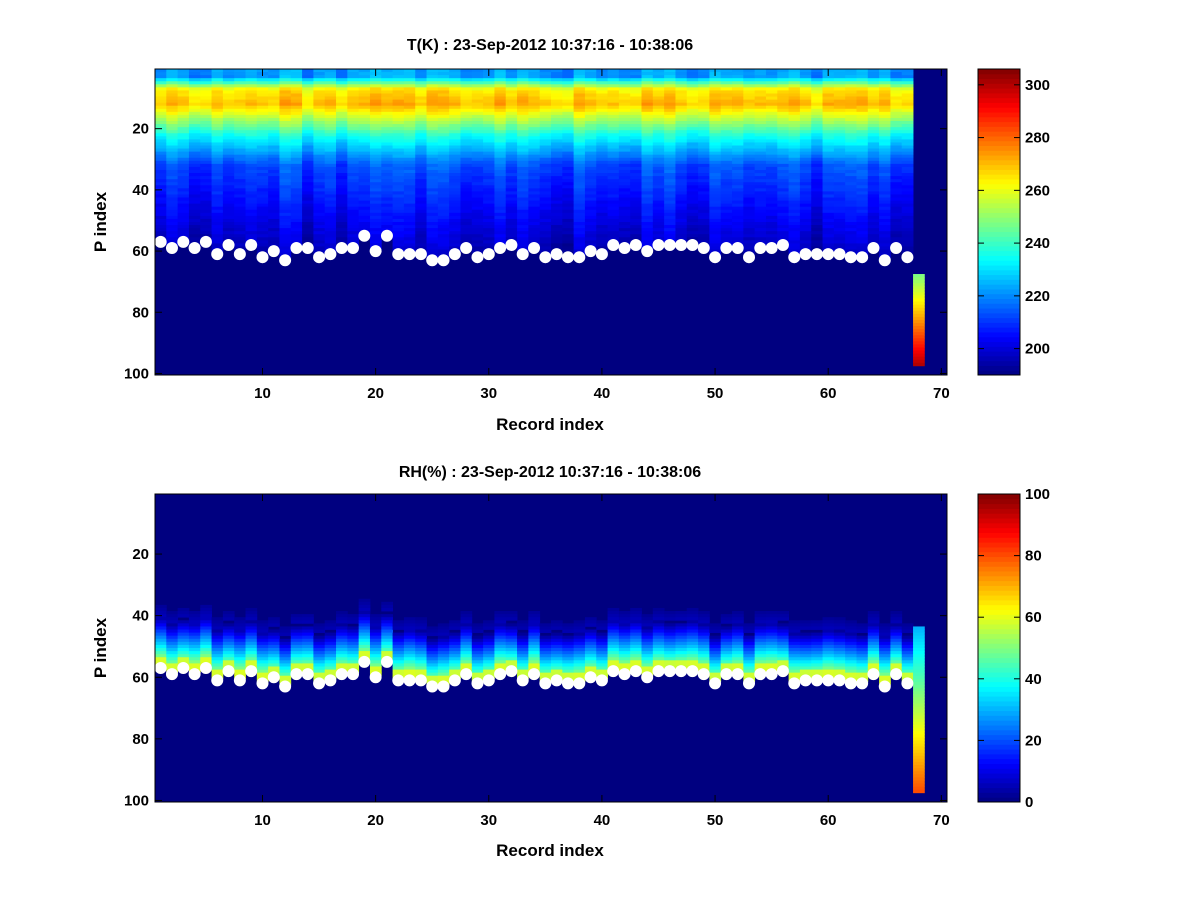 The image size is (1200, 900). I want to click on surface-marker, so click(624, 248).